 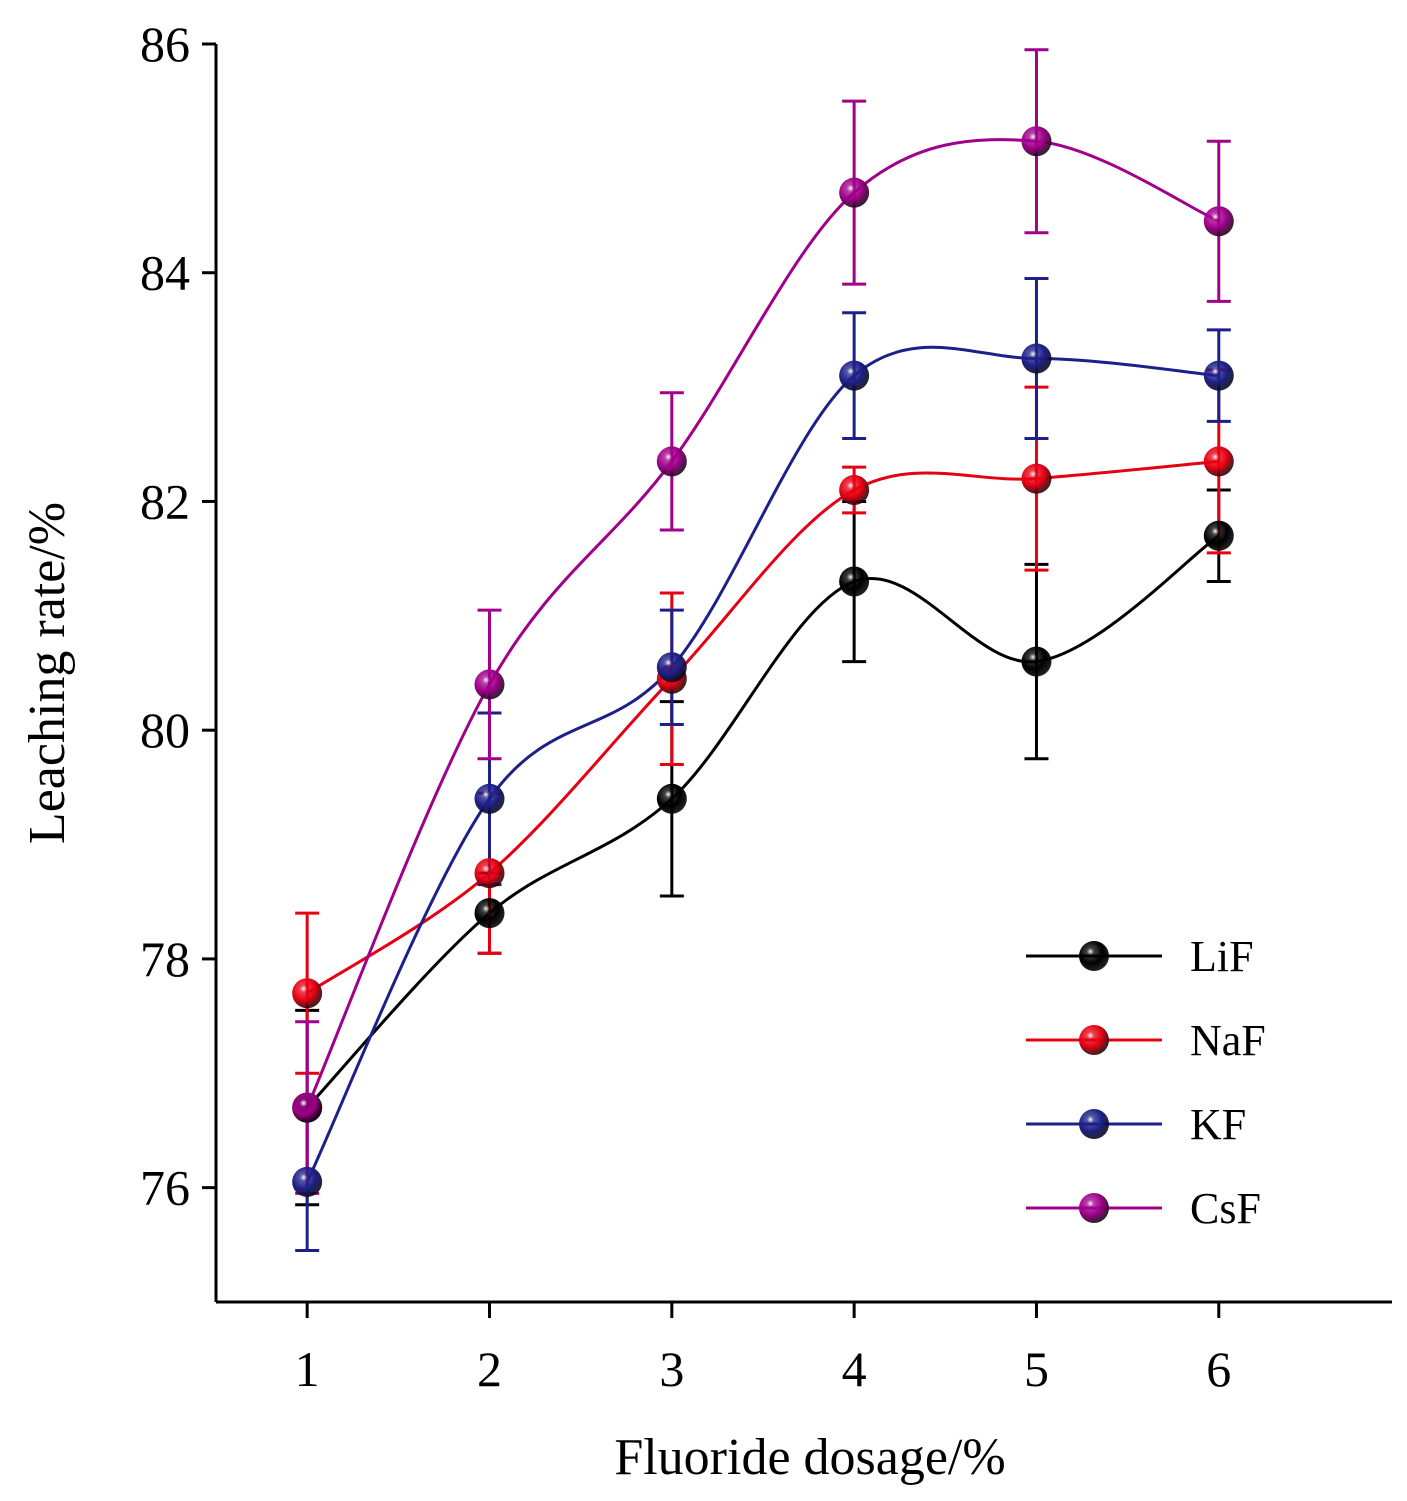 What do you see at coordinates (763, 1349) in the screenshot?
I see `x-ticks: 1 2 3 4 5 6` at bounding box center [763, 1349].